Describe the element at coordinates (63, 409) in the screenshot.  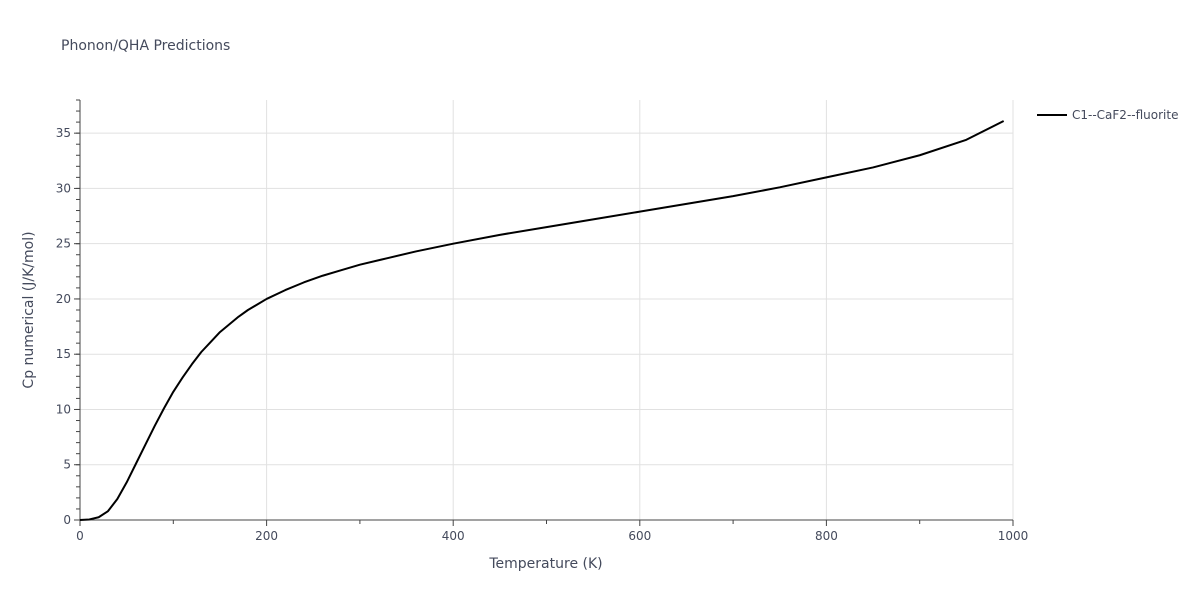
I see `y-tick-label: 10` at that location.